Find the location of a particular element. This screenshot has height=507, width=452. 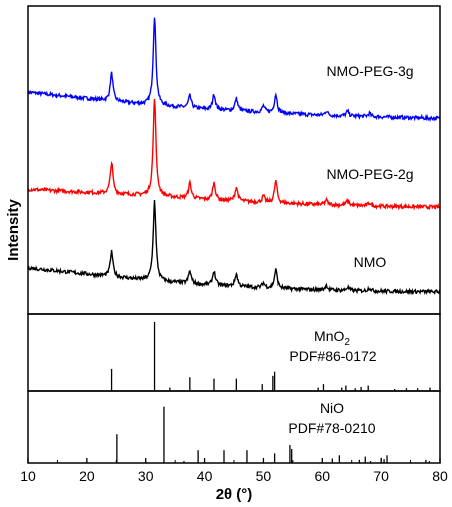

x-tick-label-3: 30 is located at coordinates (146, 476).